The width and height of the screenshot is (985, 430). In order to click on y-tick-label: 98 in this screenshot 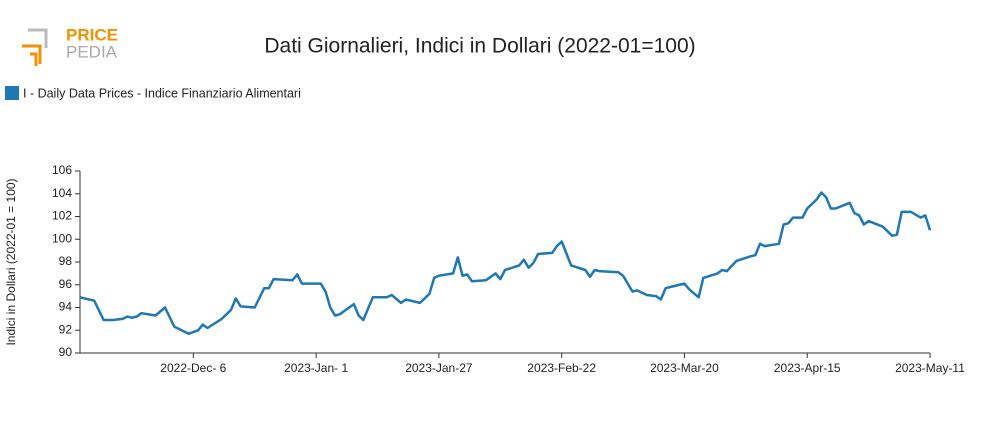, I will do `click(66, 261)`.